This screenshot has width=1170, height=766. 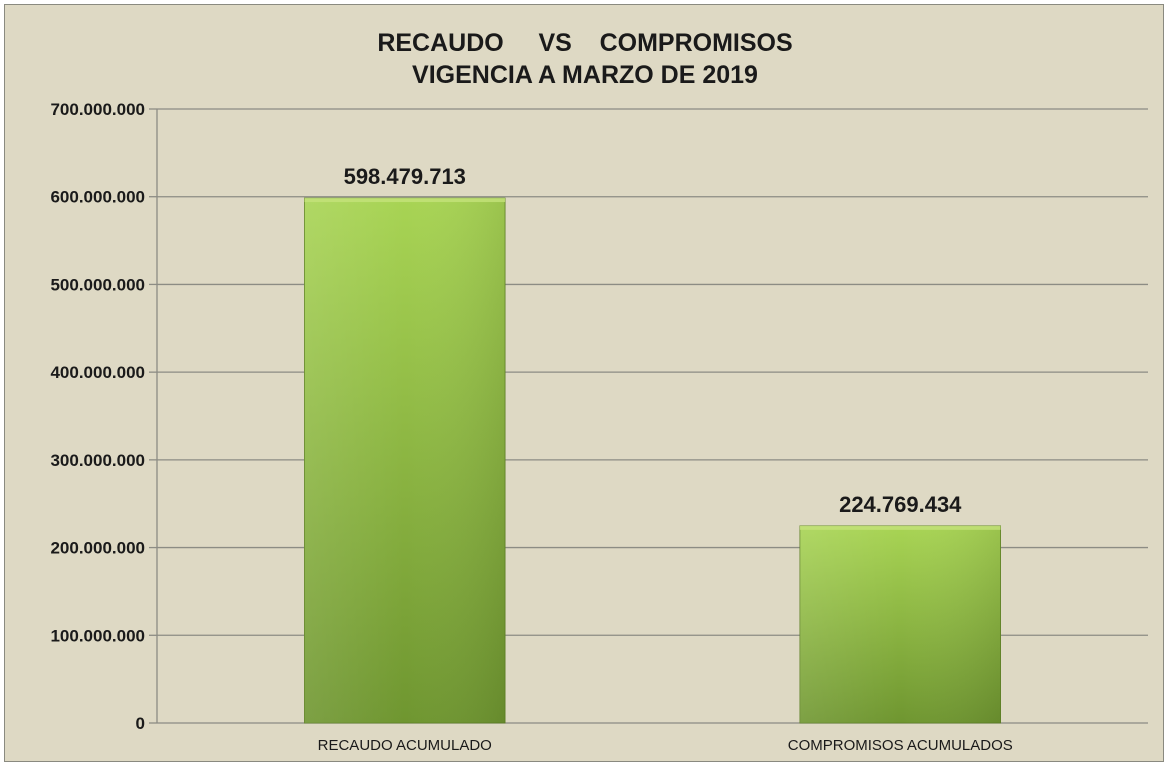 What do you see at coordinates (585, 75) in the screenshot?
I see `chart-title-line-2: VIGENCIA A MARZO DE 2019` at bounding box center [585, 75].